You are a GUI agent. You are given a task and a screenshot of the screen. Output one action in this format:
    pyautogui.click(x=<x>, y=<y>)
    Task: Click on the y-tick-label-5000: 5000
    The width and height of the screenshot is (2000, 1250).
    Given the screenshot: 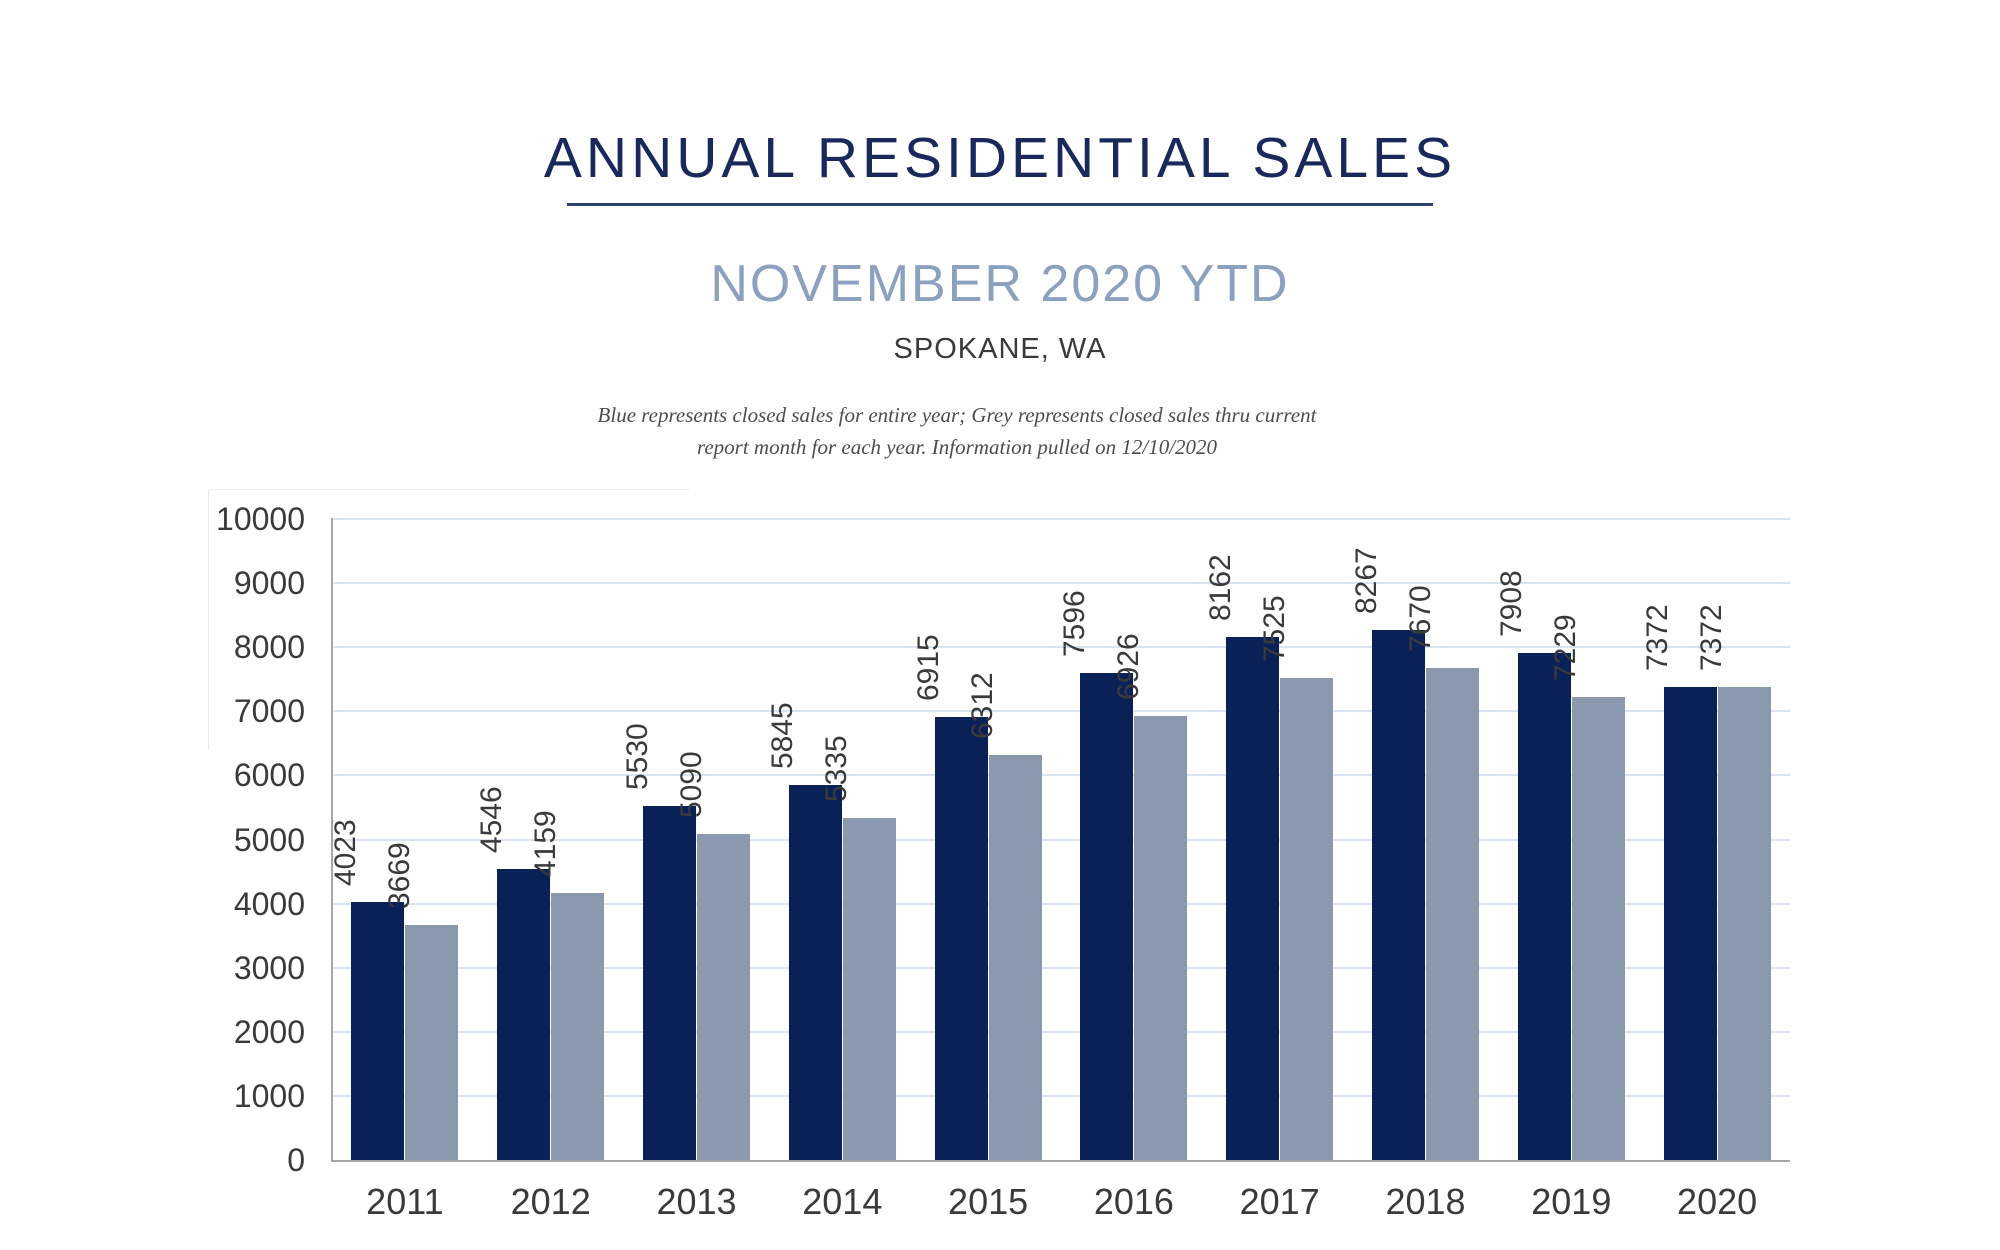 What is the action you would take?
    pyautogui.click(x=269, y=839)
    